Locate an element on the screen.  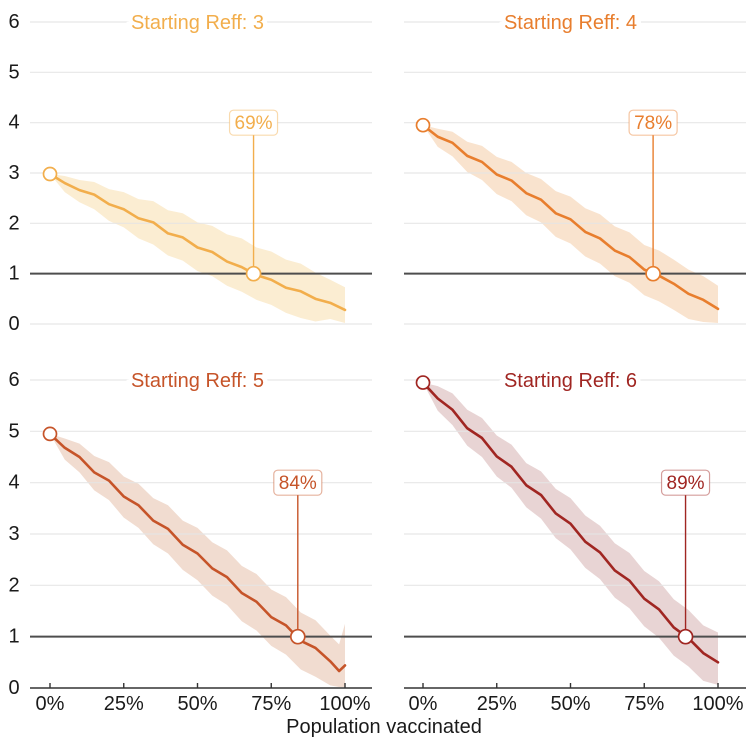
annotation-label: 89% is located at coordinates (686, 483).